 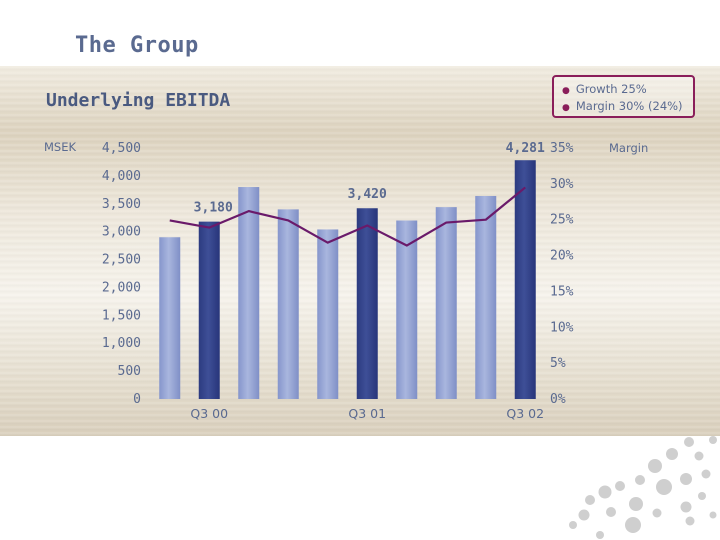 What do you see at coordinates (367, 413) in the screenshot?
I see `x-tick-label: Q3 01` at bounding box center [367, 413].